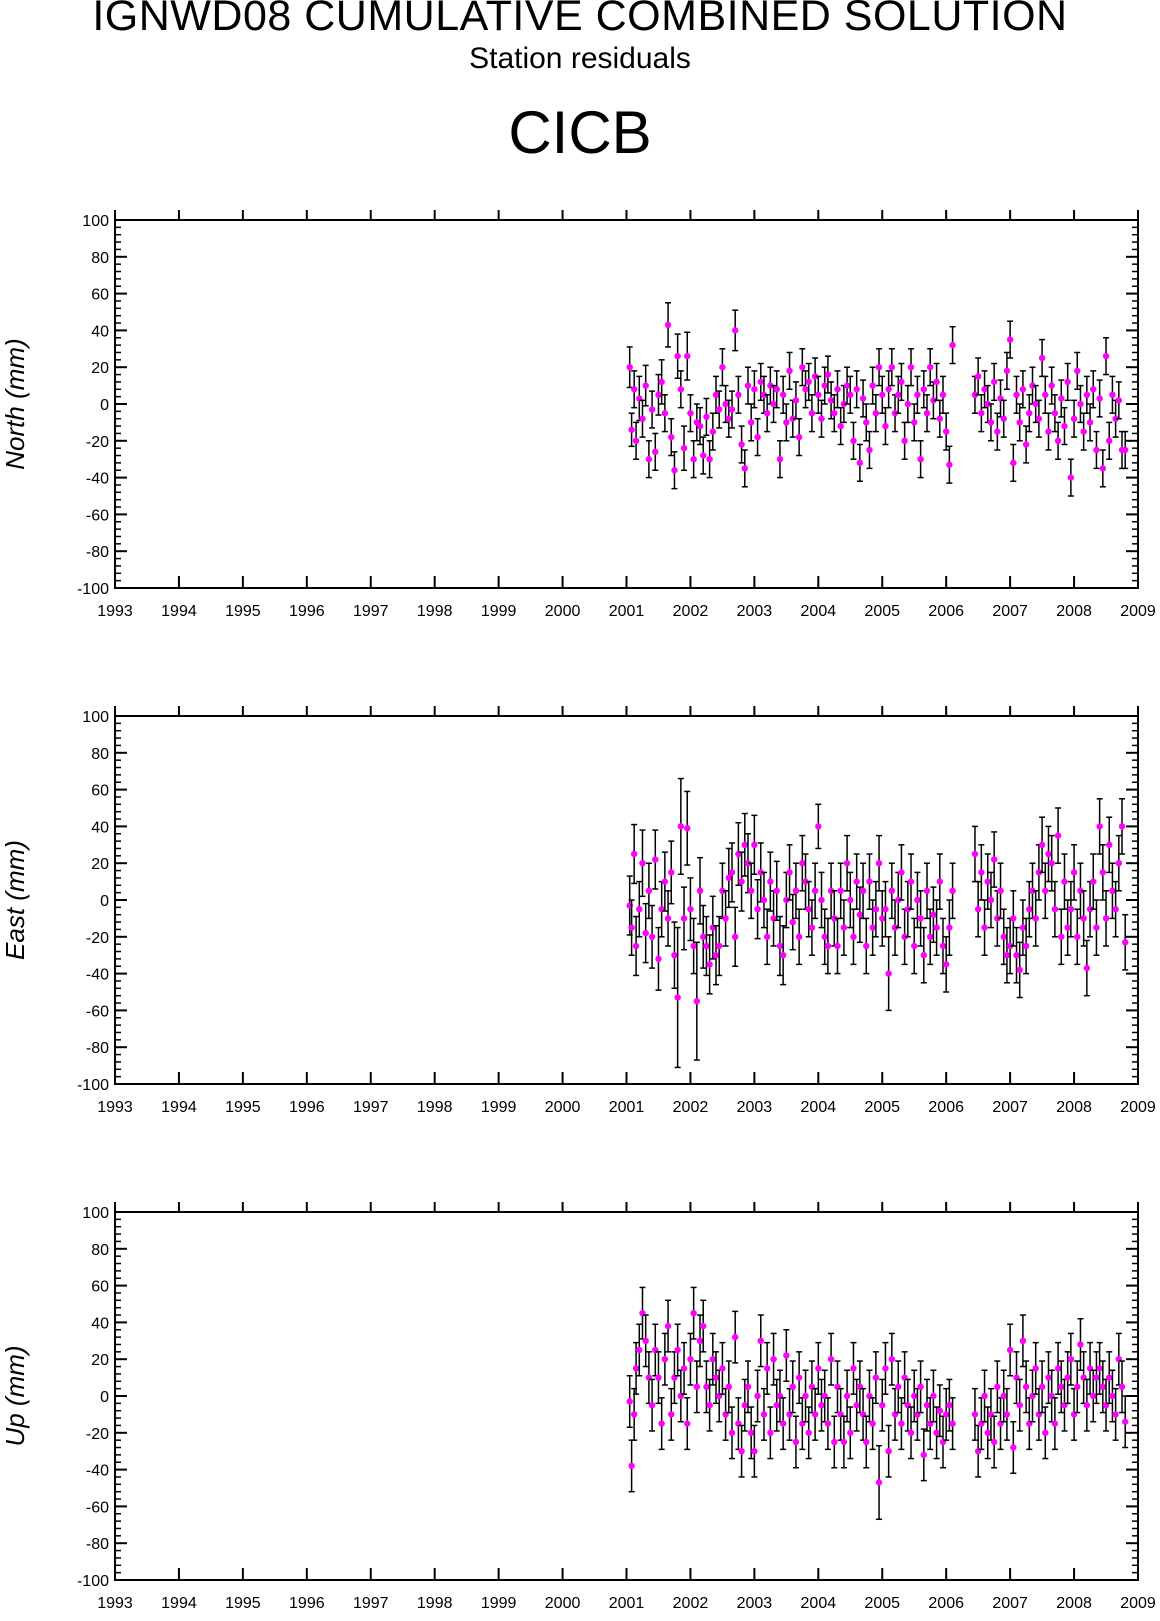  What do you see at coordinates (1074, 1603) in the screenshot?
I see `x-tick-label: 2008` at bounding box center [1074, 1603].